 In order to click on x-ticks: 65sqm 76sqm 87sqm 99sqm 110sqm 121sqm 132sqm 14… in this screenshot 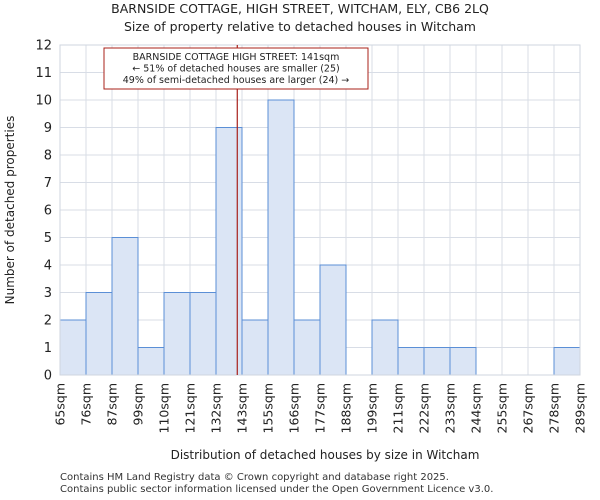, I will do `click(320, 408)`.